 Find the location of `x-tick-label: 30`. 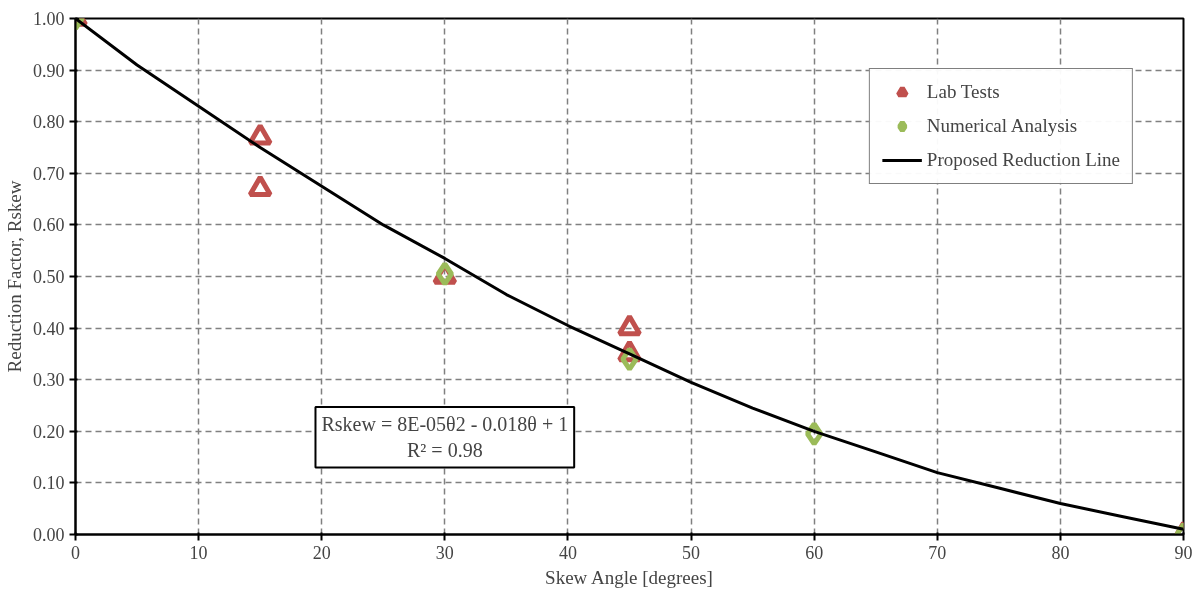

x-tick-label: 30 is located at coordinates (444, 552).